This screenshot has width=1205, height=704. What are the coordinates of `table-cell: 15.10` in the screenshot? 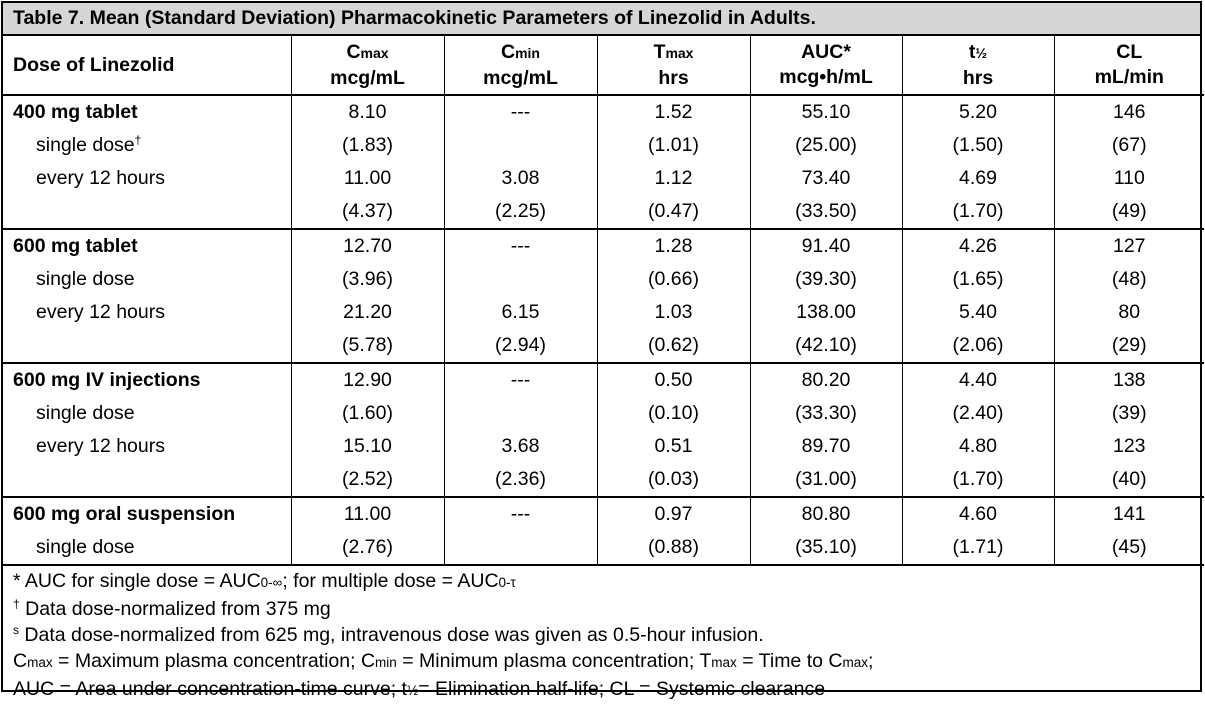 It's located at (367, 446).